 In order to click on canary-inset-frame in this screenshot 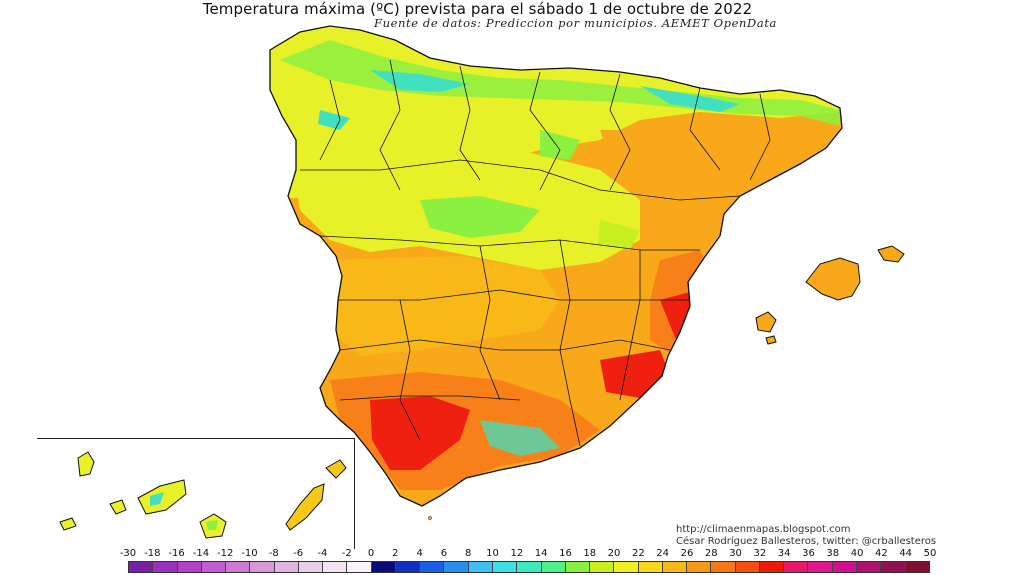, I will do `click(196, 493)`.